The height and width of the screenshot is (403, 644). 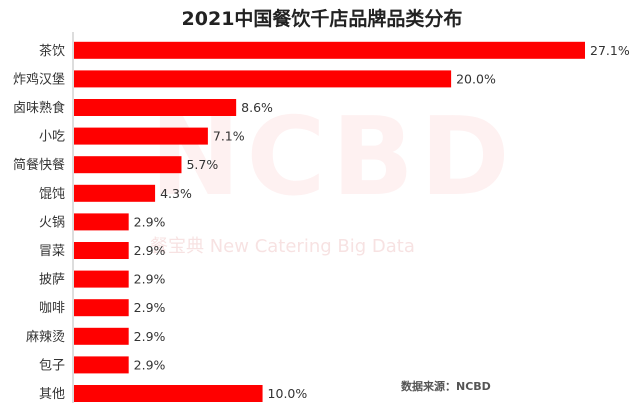 I want to click on category-label: 麻辣烫, so click(x=45, y=337).